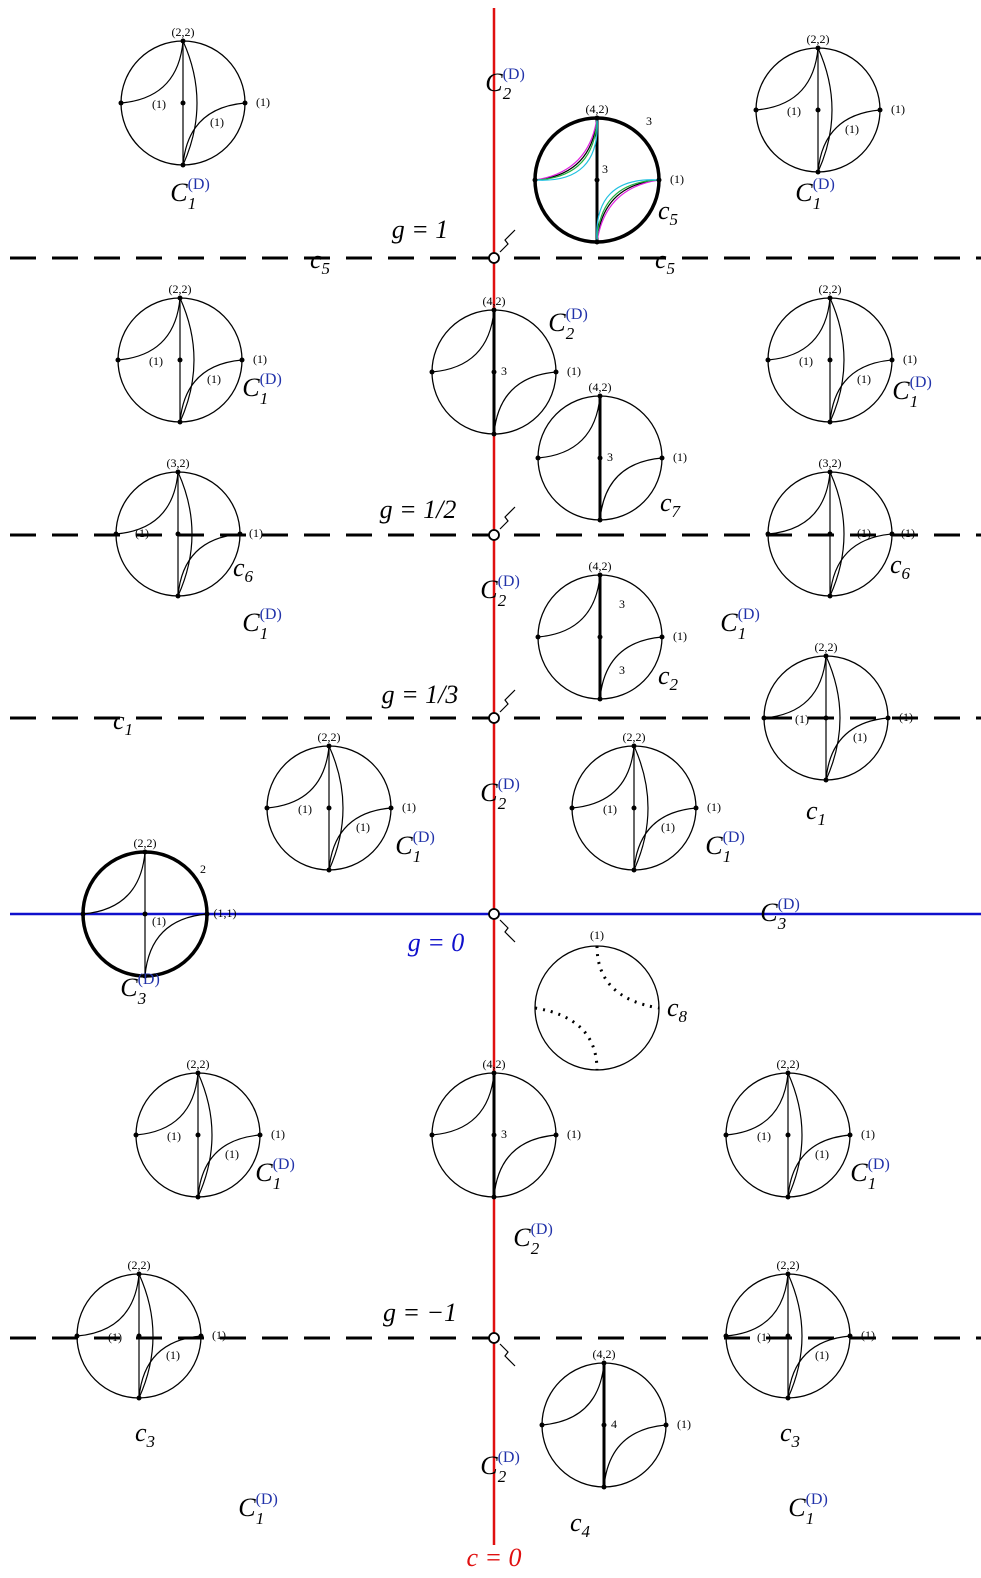 This screenshot has height=1578, width=981. Describe the element at coordinates (645, 801) in the screenshot. I see `disk: (2,2) (1) (1) (1)` at that location.